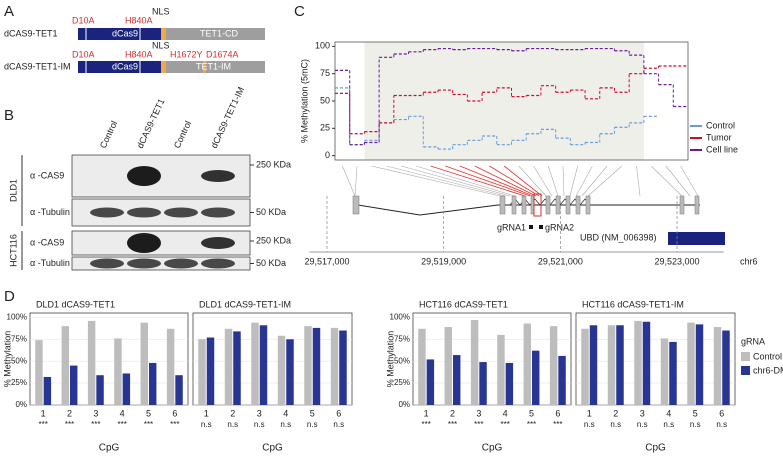 The height and width of the screenshot is (457, 783). I want to click on cell-line-label: HCT116, so click(13, 250).